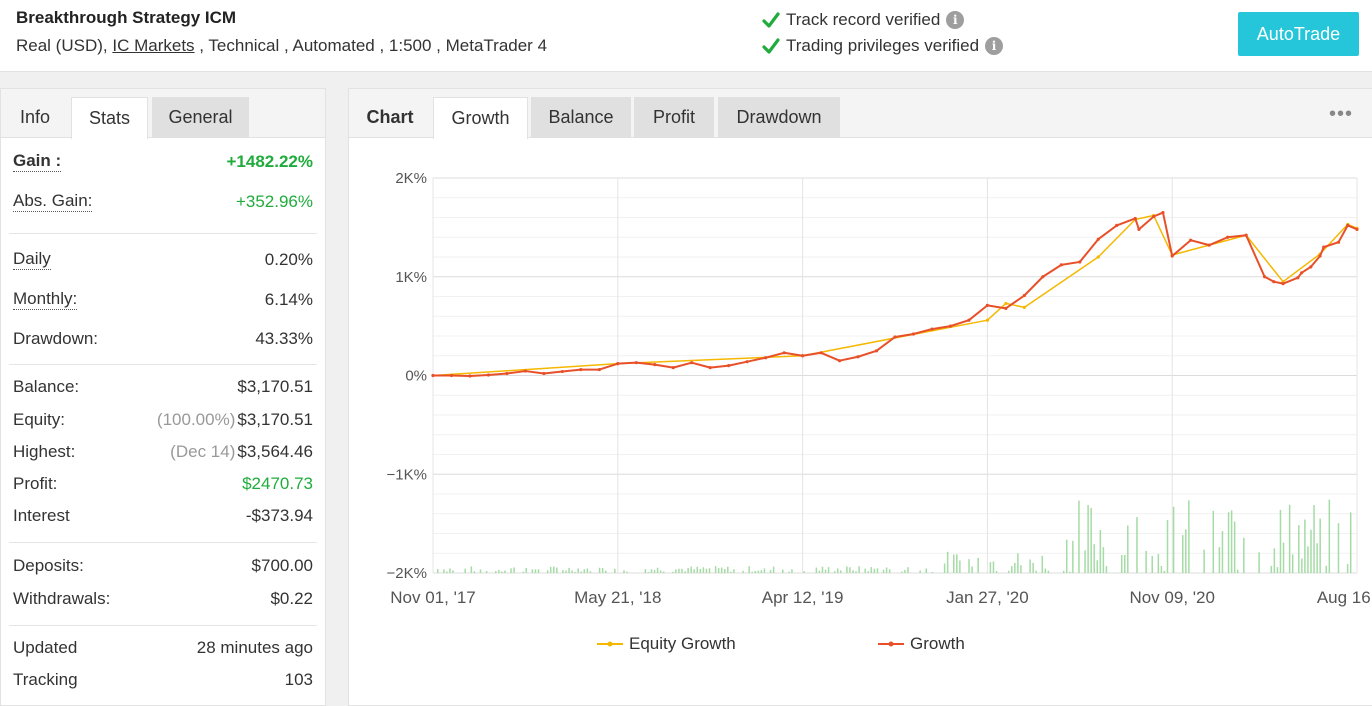 Image resolution: width=1372 pixels, height=706 pixels. Describe the element at coordinates (53, 201) in the screenshot. I see `abs-gain-label: Abs. Gain:` at that location.